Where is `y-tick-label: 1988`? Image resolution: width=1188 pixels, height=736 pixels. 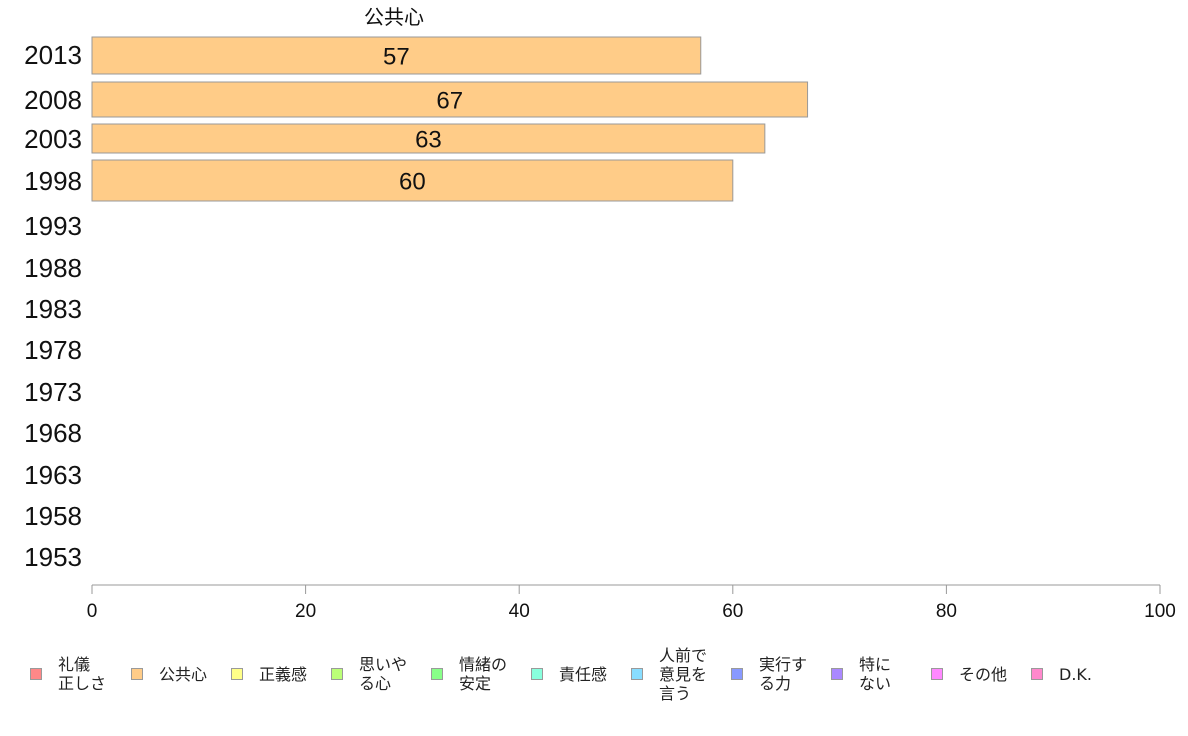 y-tick-label: 1988 is located at coordinates (53, 268).